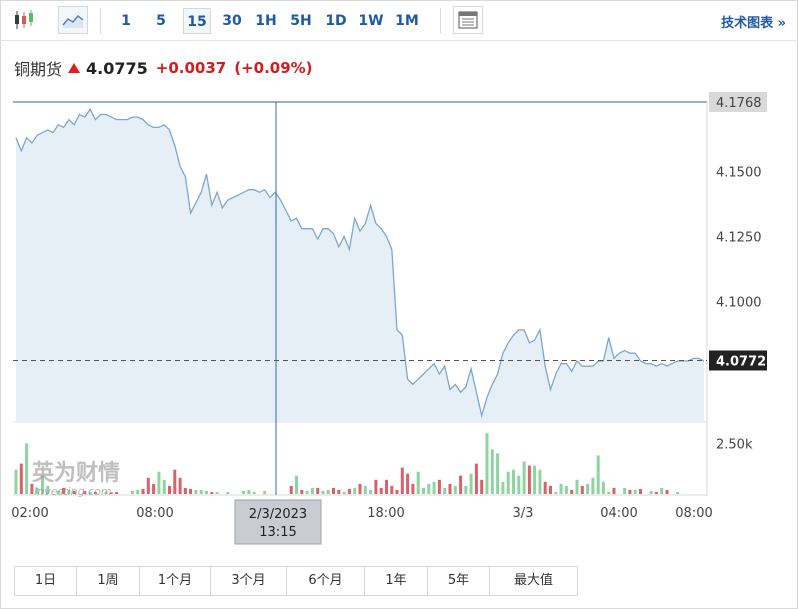 This screenshot has height=609, width=798. What do you see at coordinates (371, 21) in the screenshot?
I see `timeframe-1w: 1W` at bounding box center [371, 21].